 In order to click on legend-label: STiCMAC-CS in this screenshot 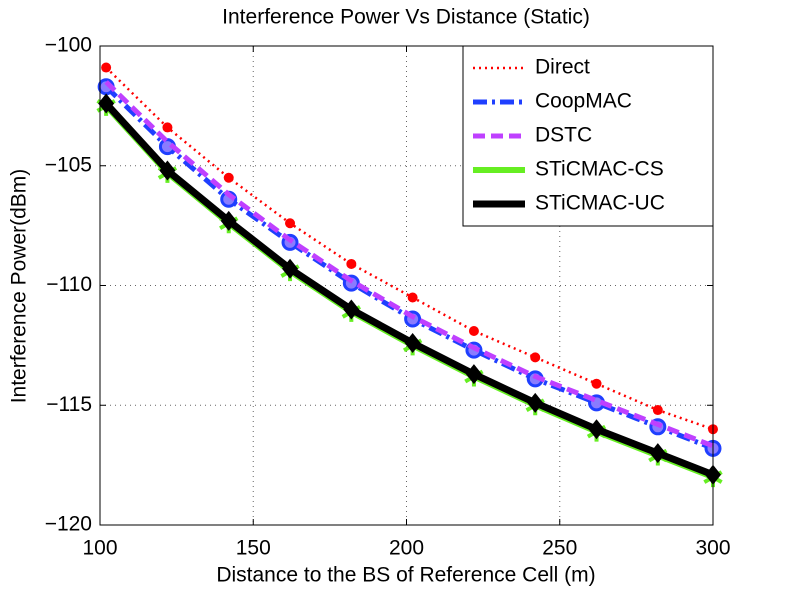, I will do `click(599, 169)`.